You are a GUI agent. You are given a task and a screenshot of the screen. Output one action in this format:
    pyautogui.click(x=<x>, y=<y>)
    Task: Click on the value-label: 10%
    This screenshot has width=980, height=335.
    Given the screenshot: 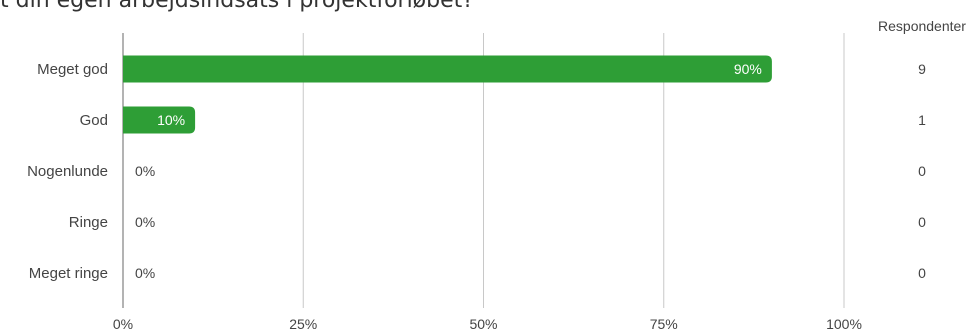 What is the action you would take?
    pyautogui.click(x=171, y=120)
    